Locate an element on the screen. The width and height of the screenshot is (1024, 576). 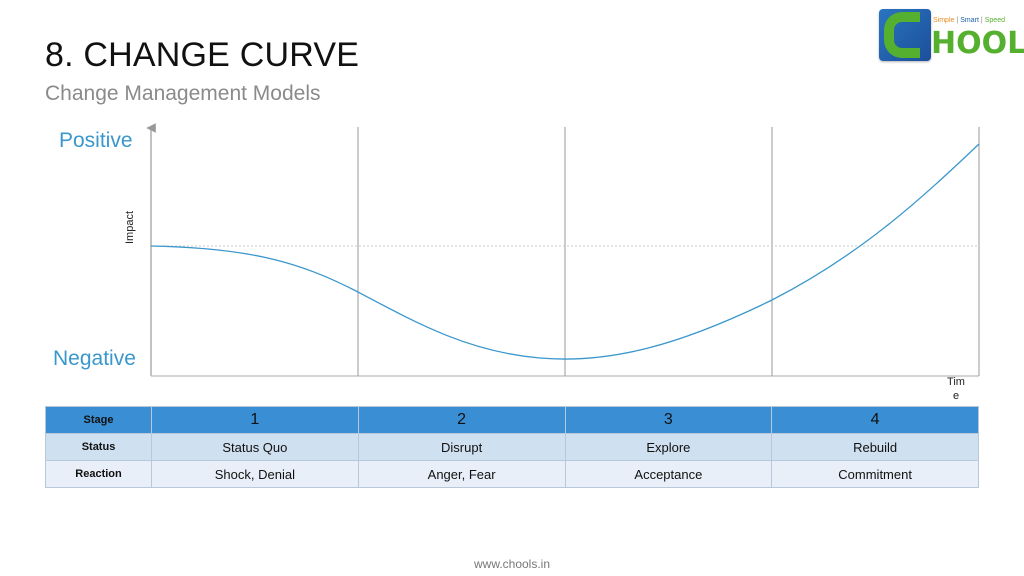
negative-label: Negative is located at coordinates (94, 358).